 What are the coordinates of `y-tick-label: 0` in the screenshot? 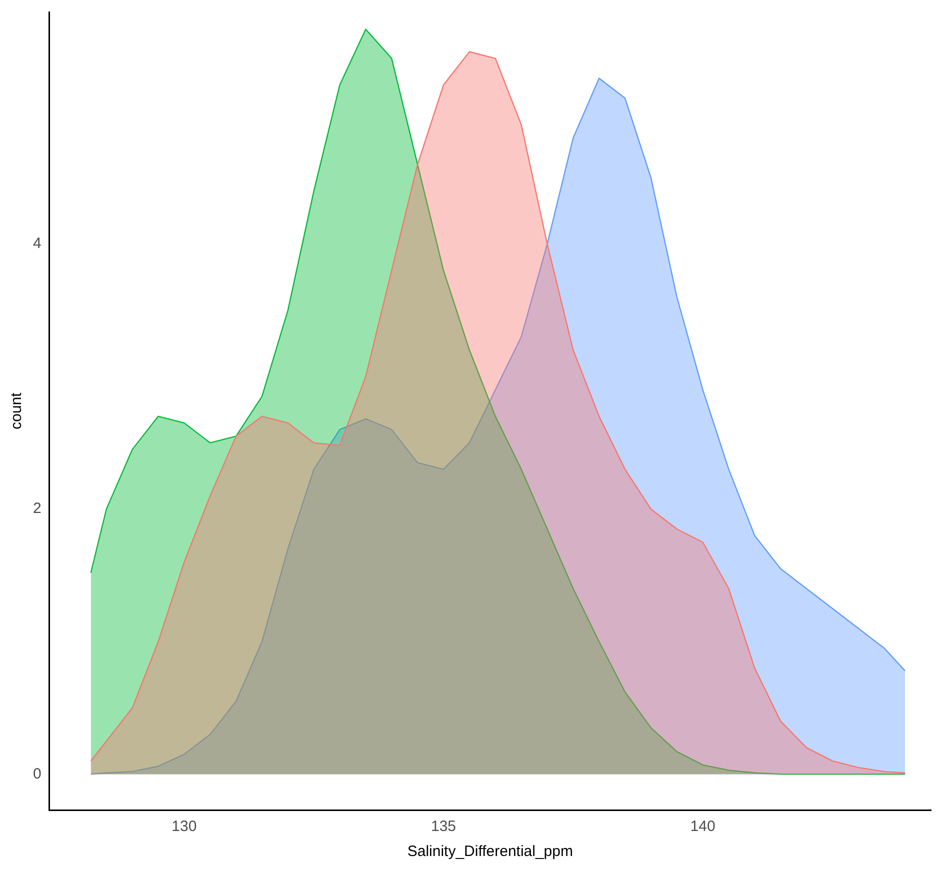 It's located at (37, 773).